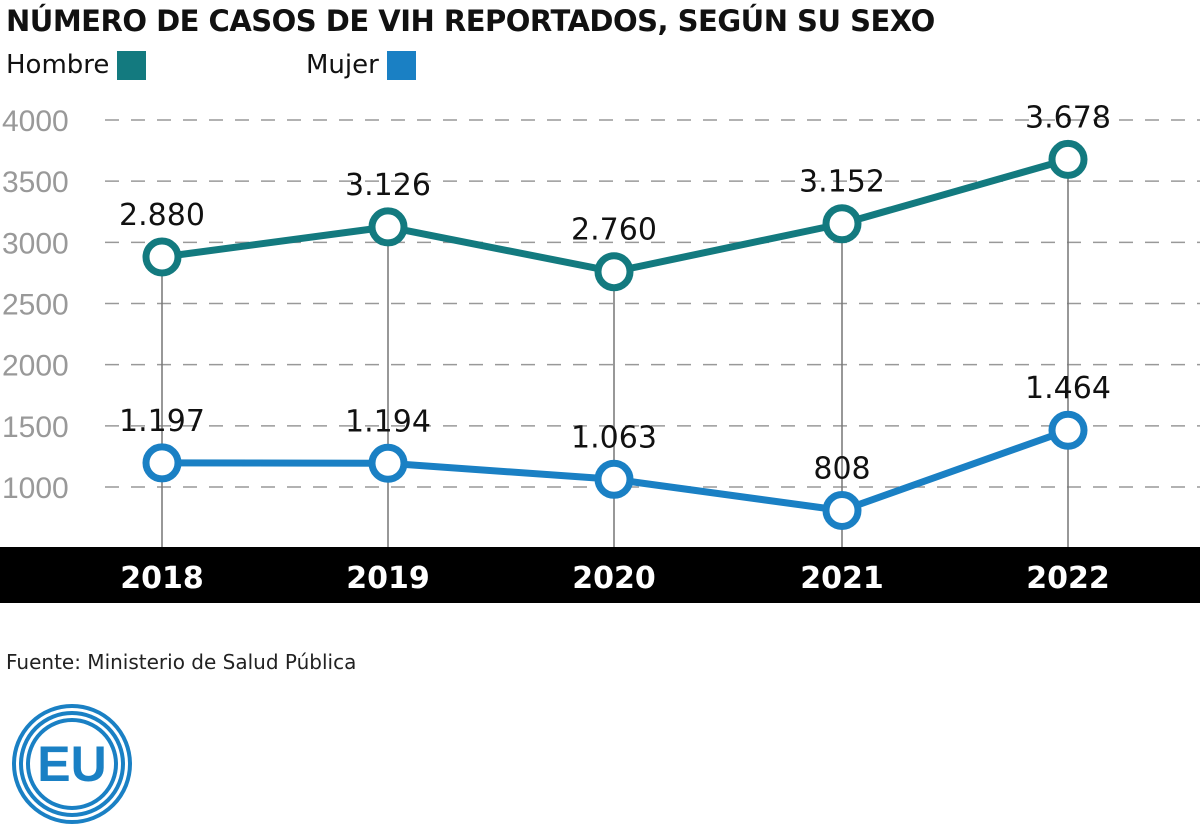  Describe the element at coordinates (35, 305) in the screenshot. I see `y-tick-label: 2500` at that location.